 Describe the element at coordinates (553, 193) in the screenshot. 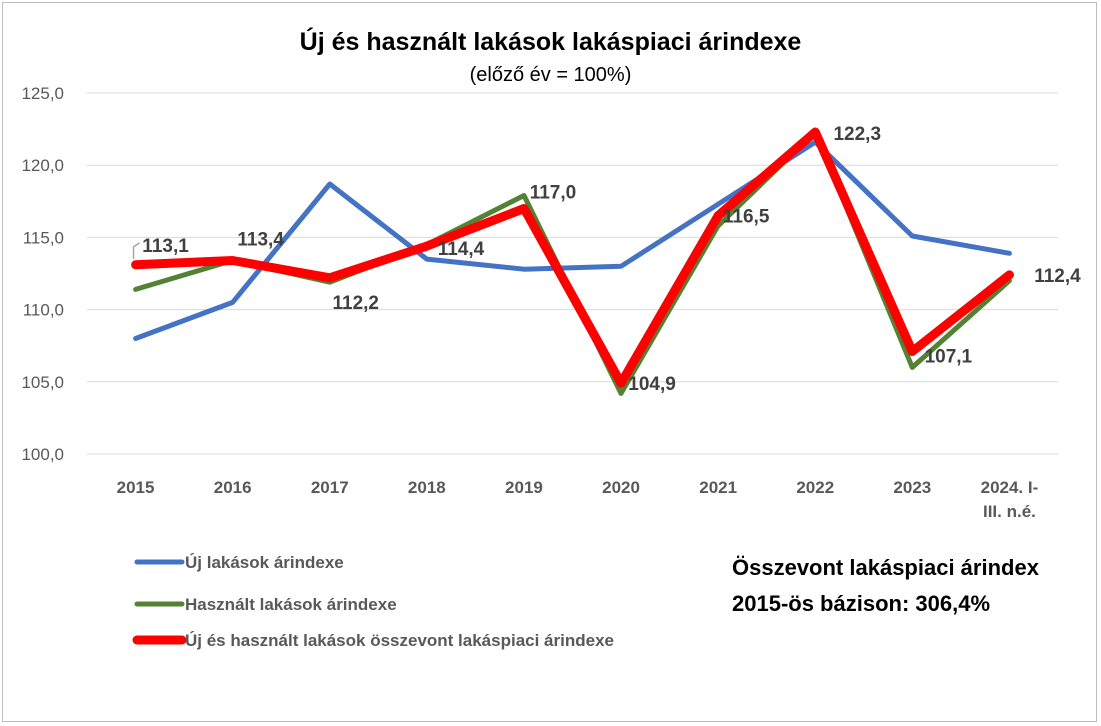

I see `data-label: 117,0` at that location.